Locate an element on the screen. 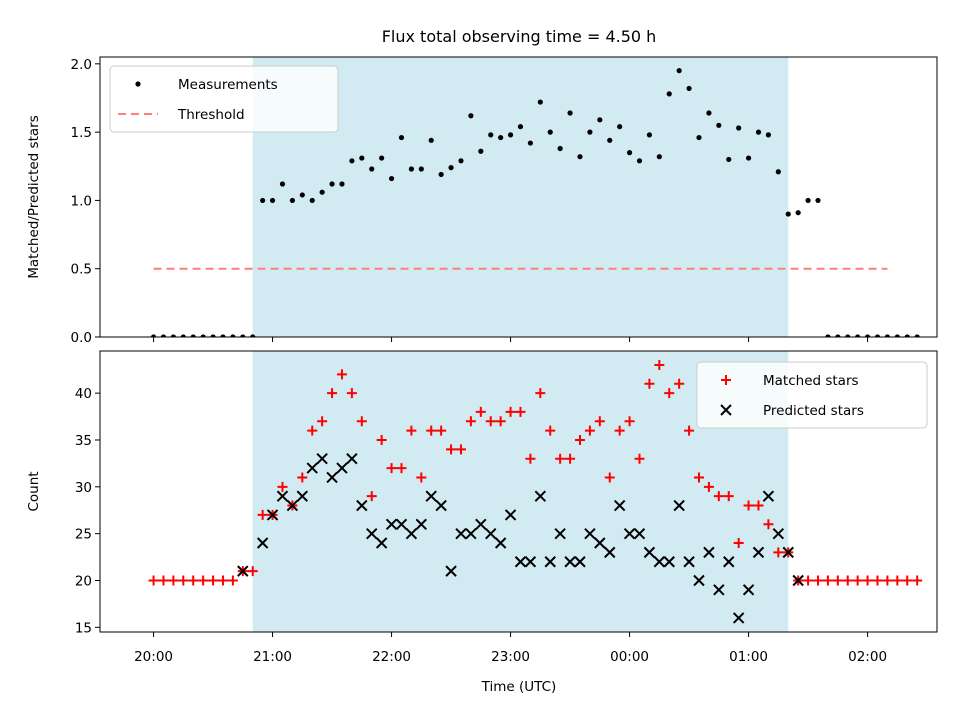  y-tick-label: 0.0 is located at coordinates (81, 338).